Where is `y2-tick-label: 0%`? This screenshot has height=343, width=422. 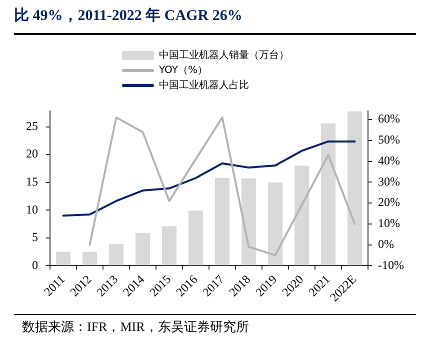 y2-tick-label: 0% is located at coordinates (386, 243).